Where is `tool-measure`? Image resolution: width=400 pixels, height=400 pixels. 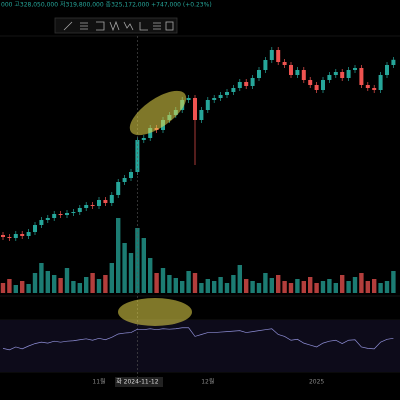 tool-measure is located at coordinates (143, 26).